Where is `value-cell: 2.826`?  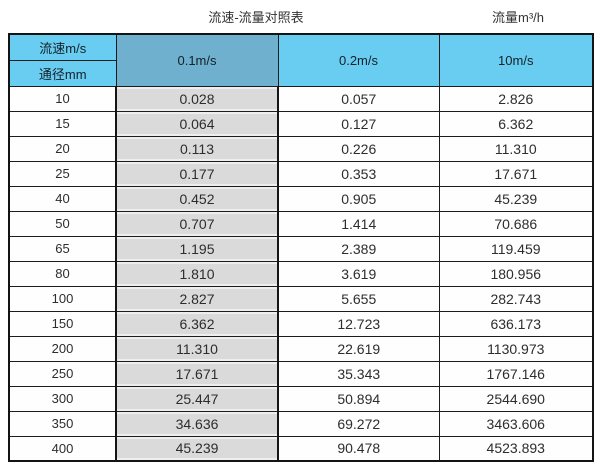
value-cell: 2.826 is located at coordinates (516, 98).